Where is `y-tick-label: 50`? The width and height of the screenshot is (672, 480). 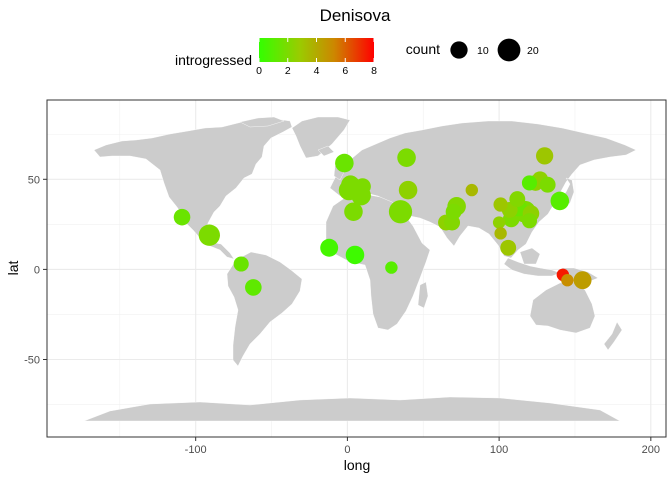
y-tick-label: 50 is located at coordinates (34, 180).